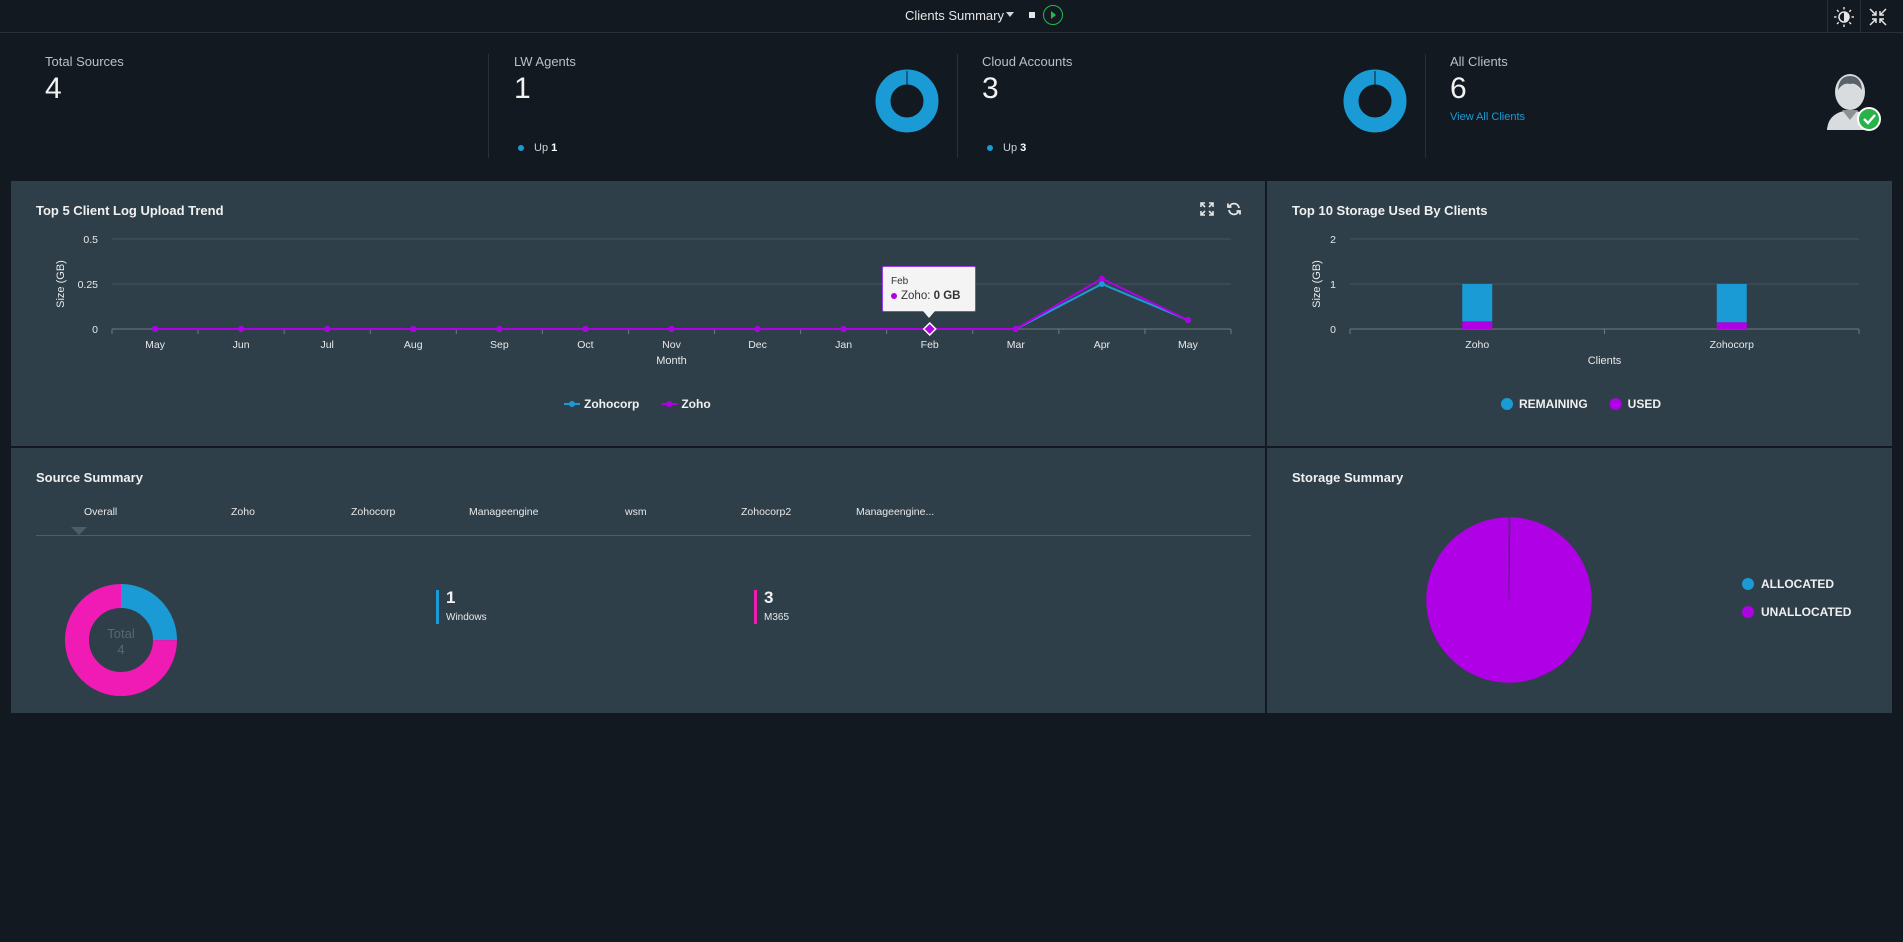 The width and height of the screenshot is (1903, 942). I want to click on source-item-m365: 3 M365, so click(771, 606).